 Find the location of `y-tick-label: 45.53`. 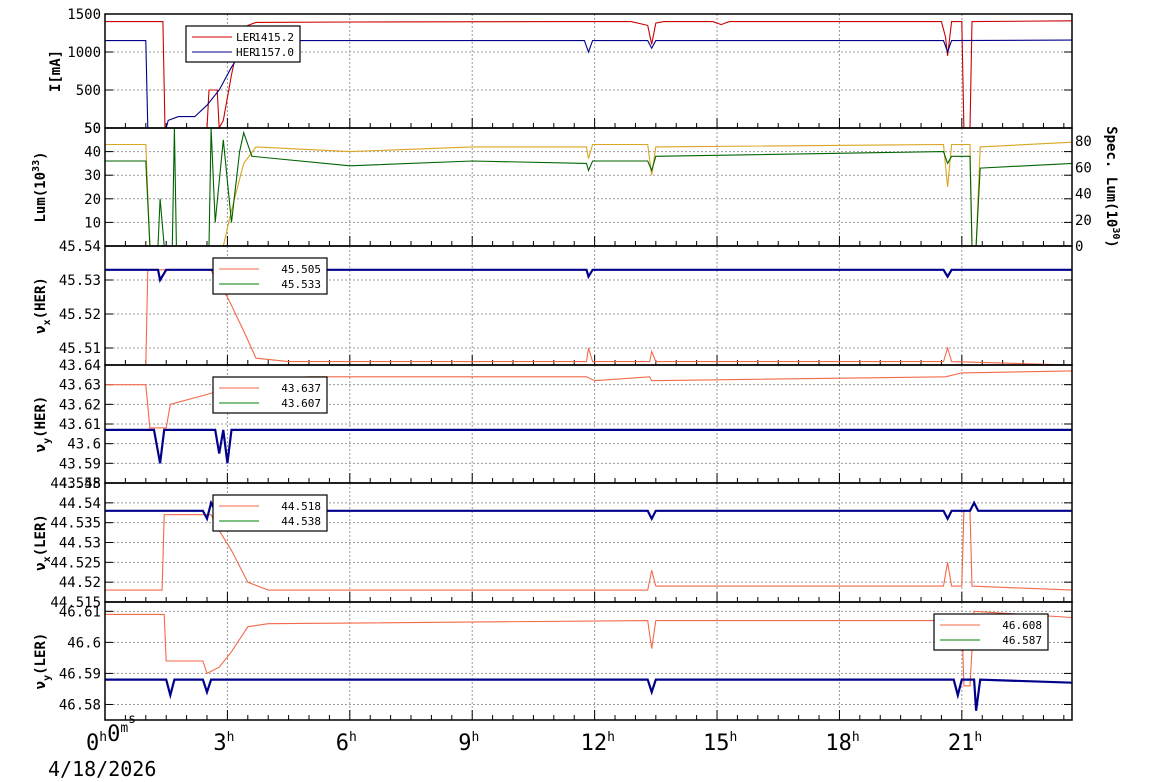

y-tick-label: 45.53 is located at coordinates (80, 281).